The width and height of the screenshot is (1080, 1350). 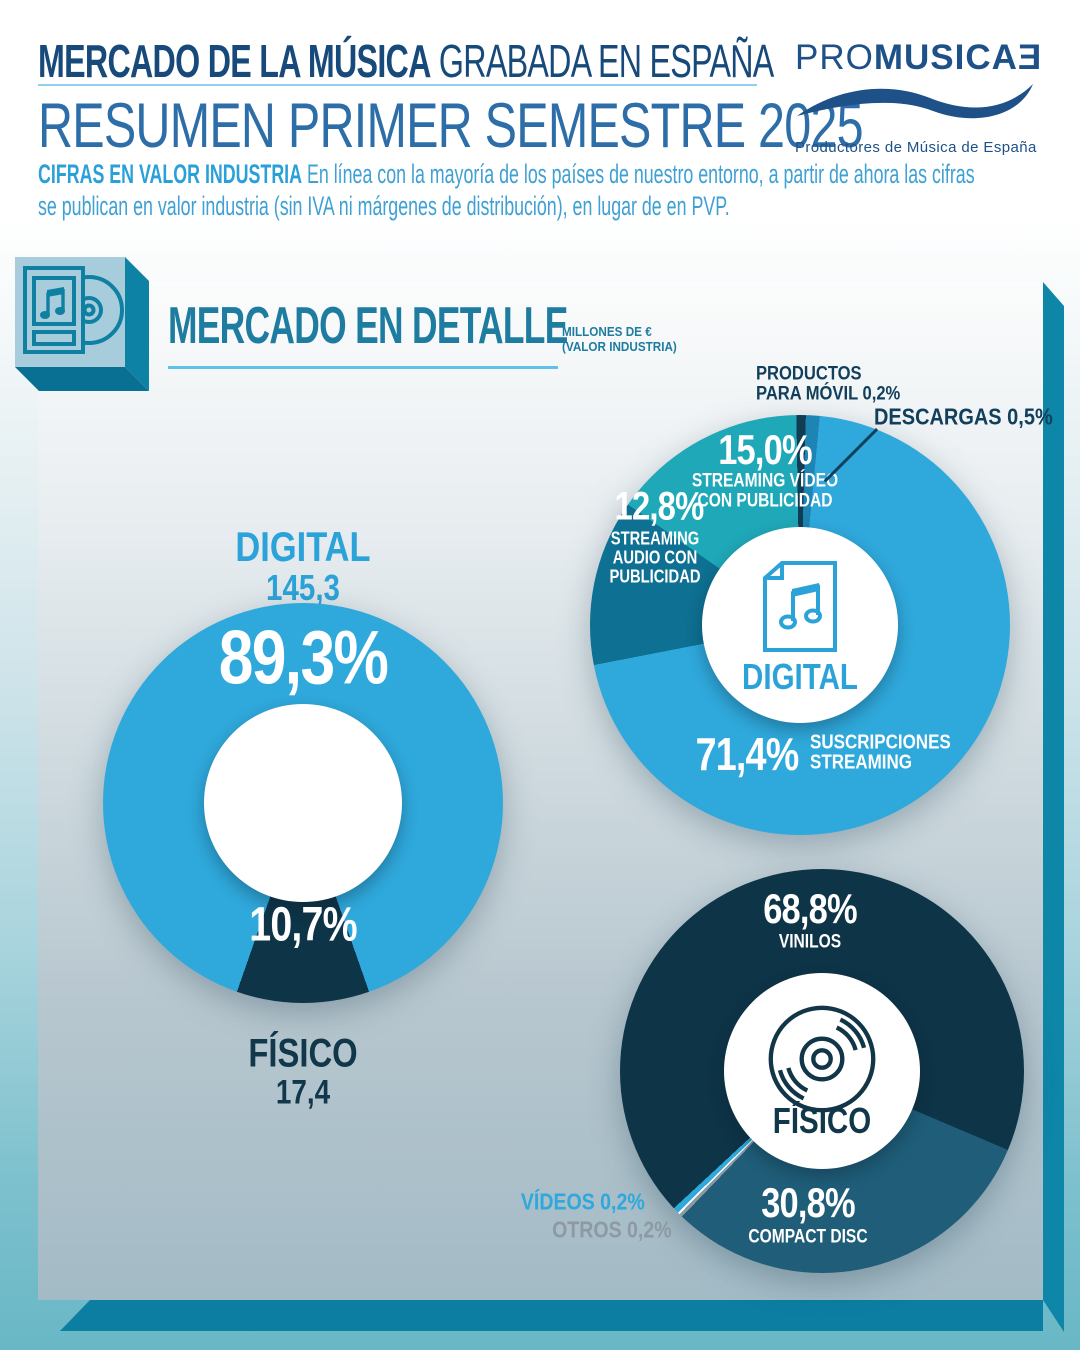 I want to click on cd-pct: 30,8%, so click(x=808, y=1202).